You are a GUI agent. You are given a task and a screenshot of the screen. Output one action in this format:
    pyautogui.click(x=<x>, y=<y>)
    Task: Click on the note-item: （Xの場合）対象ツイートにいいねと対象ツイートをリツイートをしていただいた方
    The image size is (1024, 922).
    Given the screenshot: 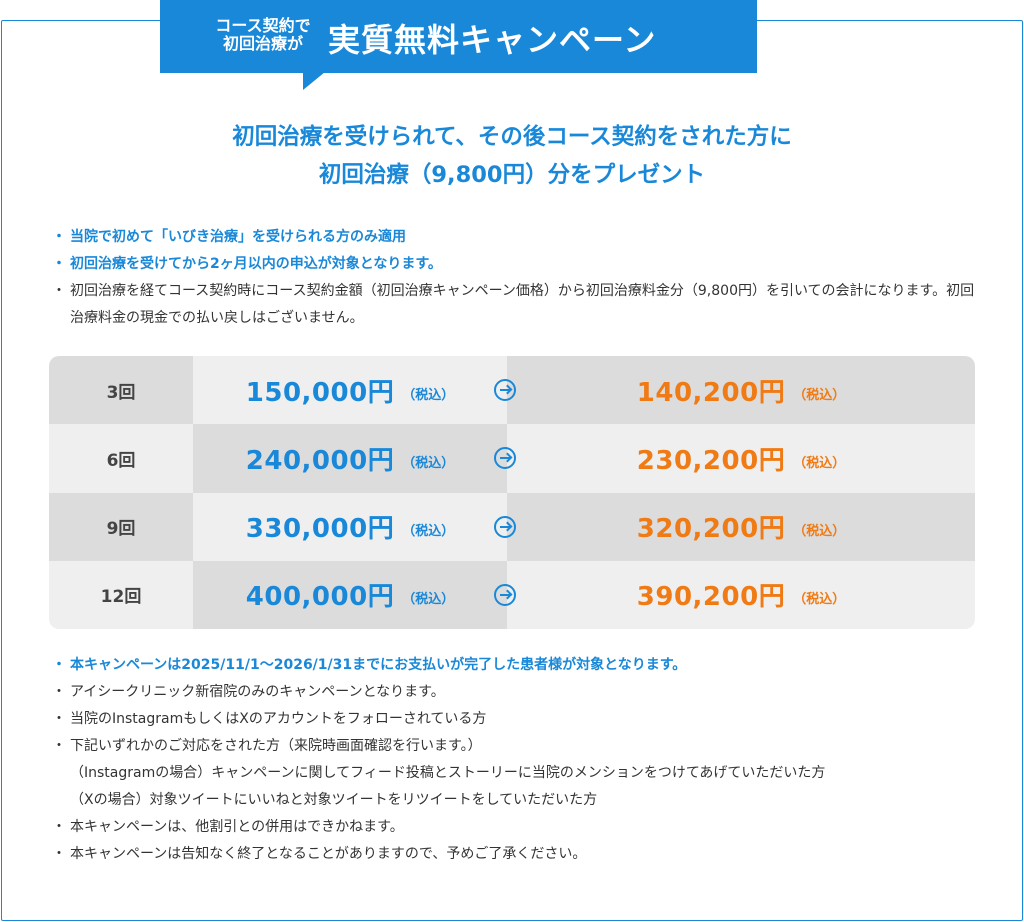 What is the action you would take?
    pyautogui.click(x=517, y=800)
    